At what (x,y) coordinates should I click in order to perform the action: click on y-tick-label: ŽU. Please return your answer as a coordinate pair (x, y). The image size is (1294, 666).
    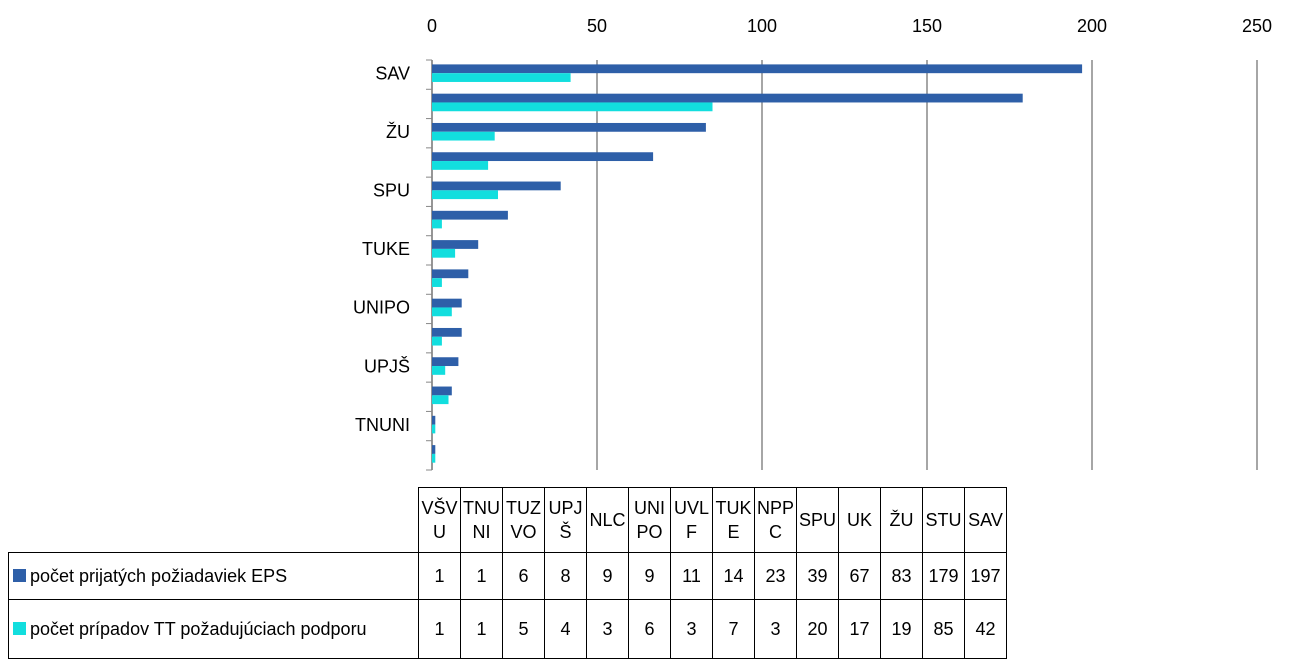
    Looking at the image, I should click on (398, 132).